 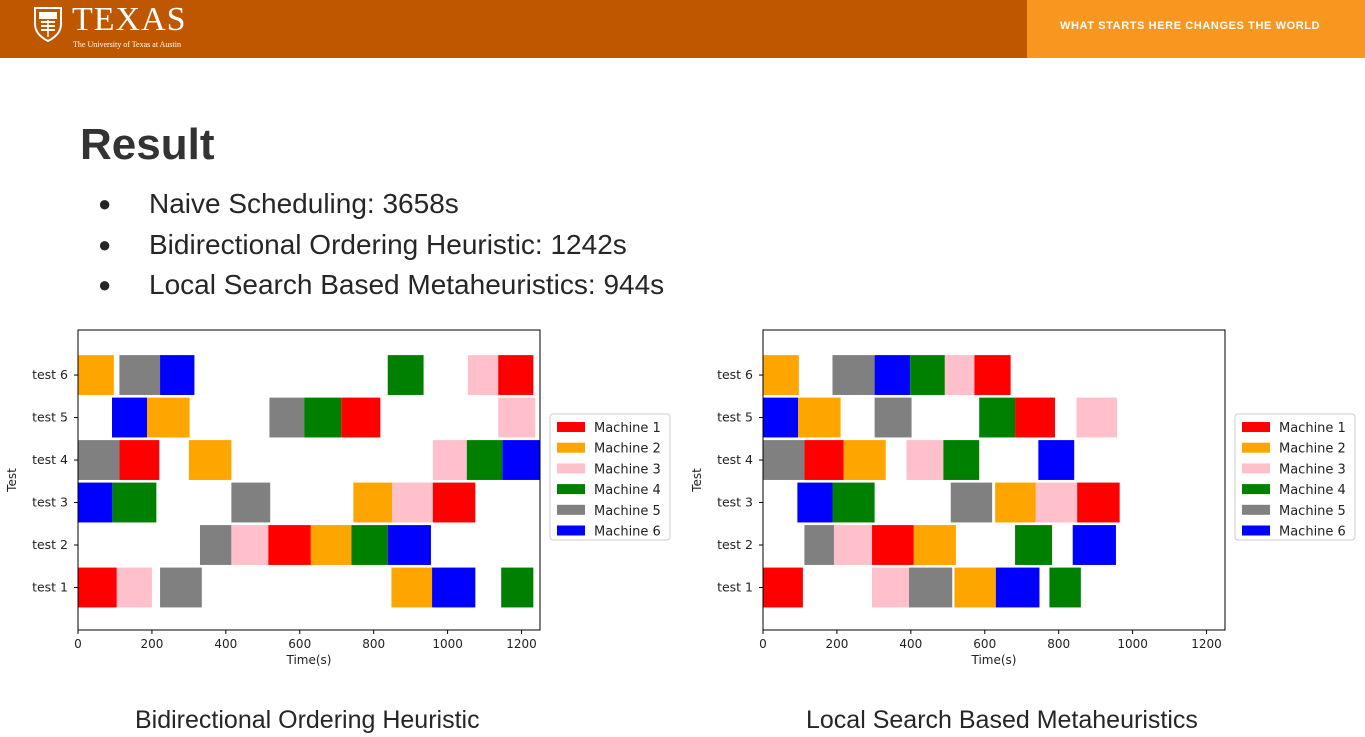 I want to click on logo-subtitle: The University of Texas at Austin, so click(x=127, y=44).